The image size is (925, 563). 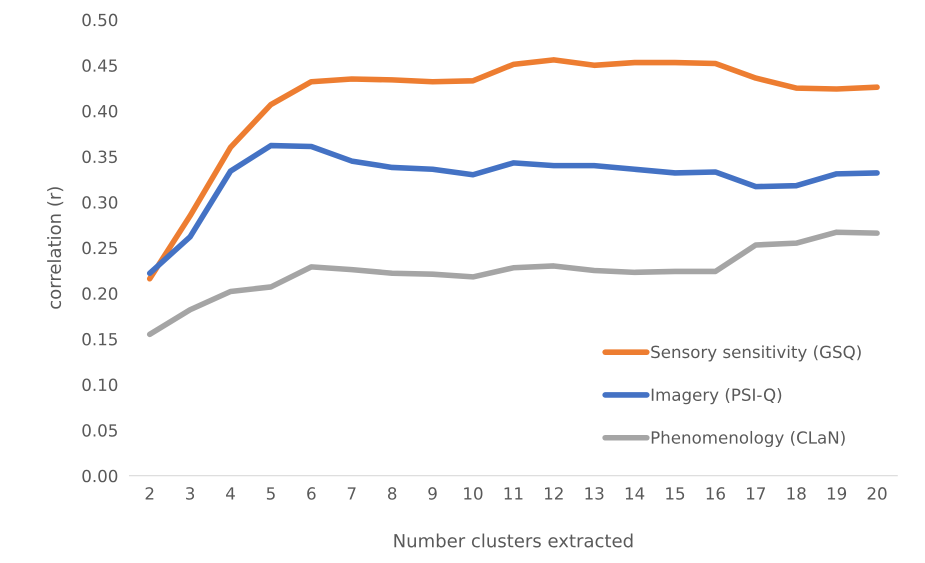 What do you see at coordinates (756, 493) in the screenshot?
I see `x-tick-label: 17` at bounding box center [756, 493].